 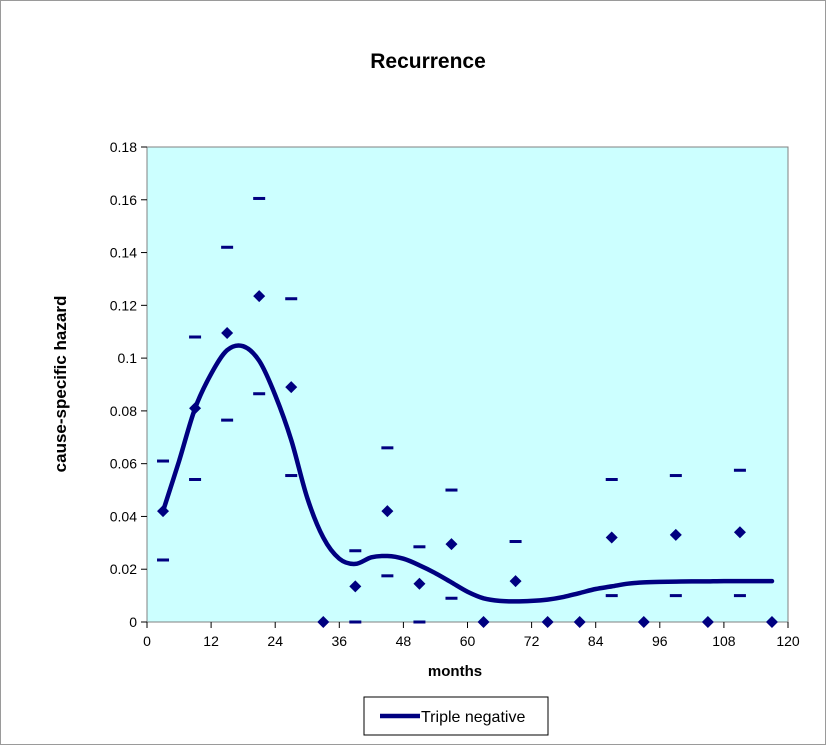 I want to click on chart-title: Recurrence, so click(x=428, y=61).